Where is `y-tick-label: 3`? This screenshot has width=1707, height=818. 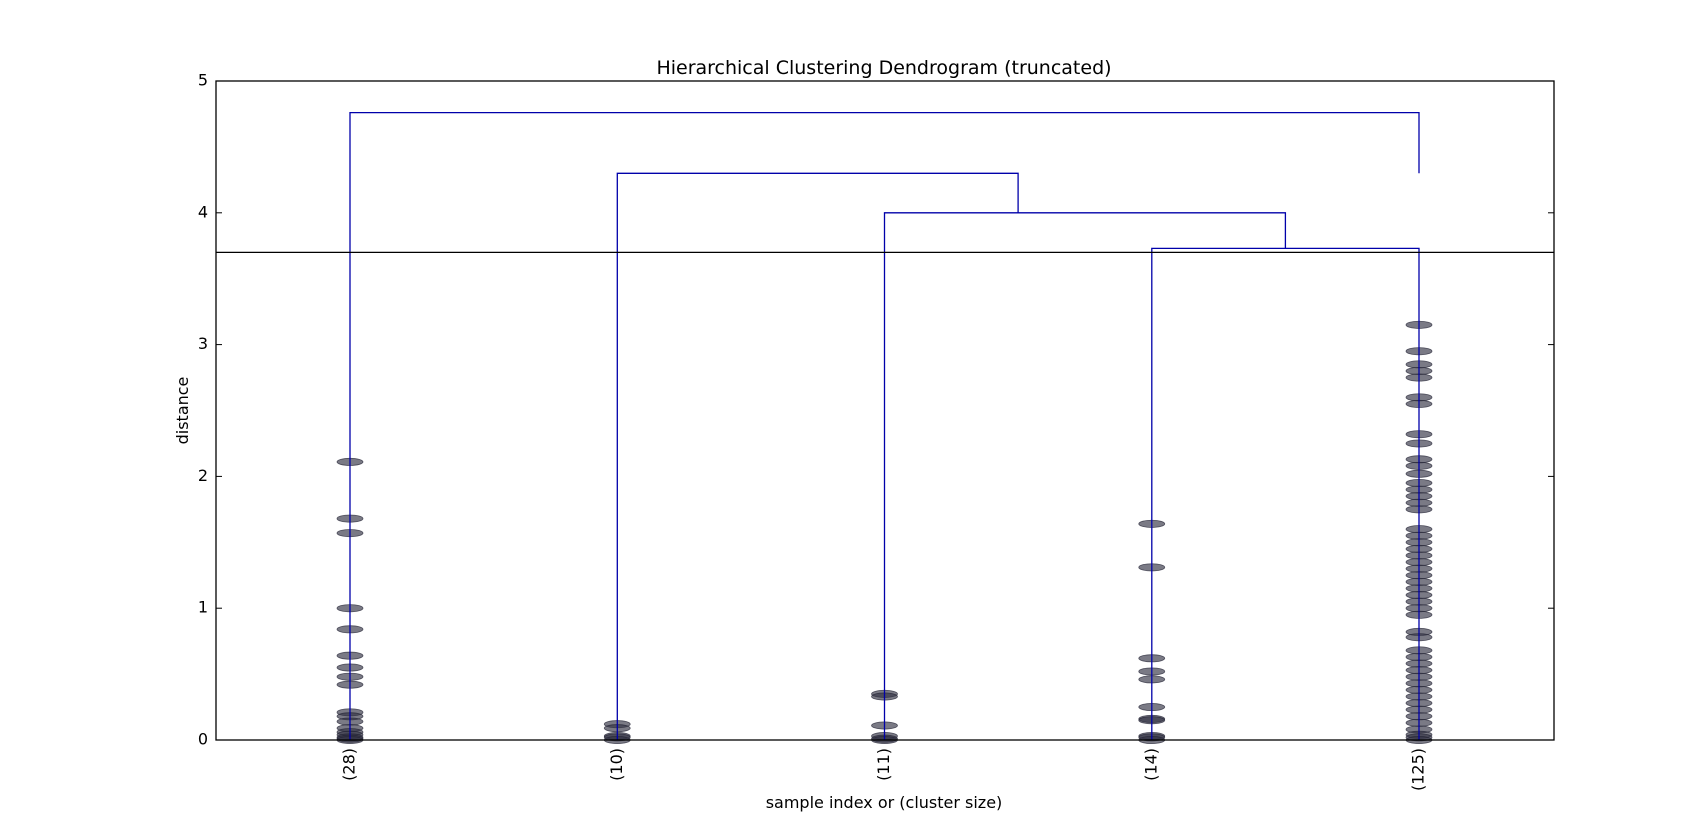
y-tick-label: 3 is located at coordinates (203, 343).